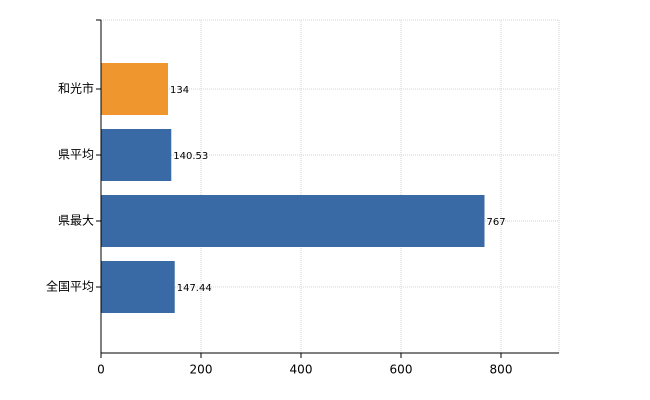 Image resolution: width=650 pixels, height=400 pixels. I want to click on value-label: 134, so click(179, 90).